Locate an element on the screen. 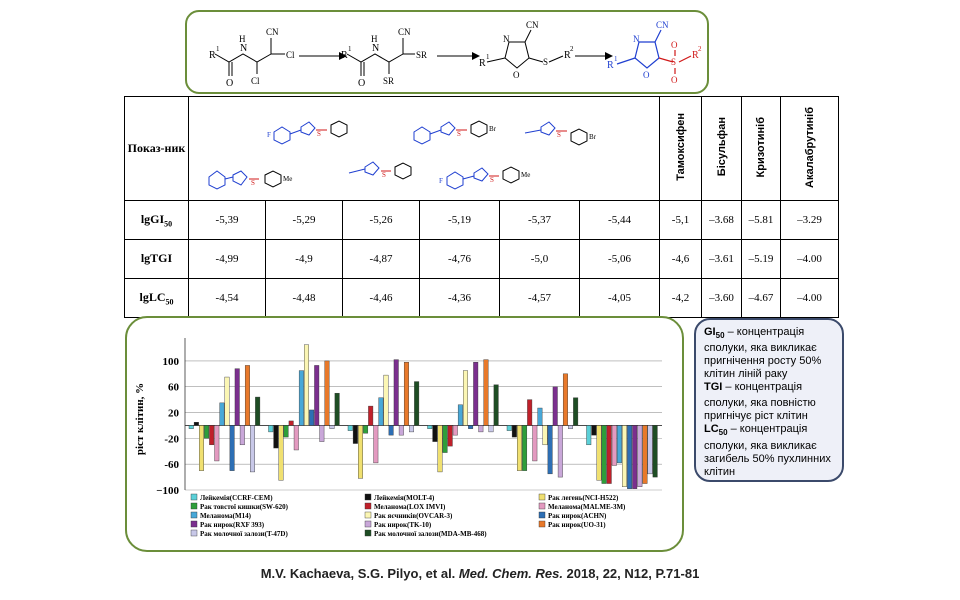 This screenshot has width=960, height=600. indicator-header: Показ-ник is located at coordinates (156, 148).